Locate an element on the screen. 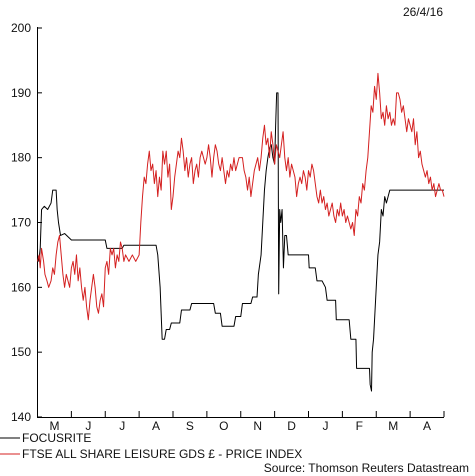 This screenshot has height=476, width=475. y-tick-label: 150 is located at coordinates (21, 352).